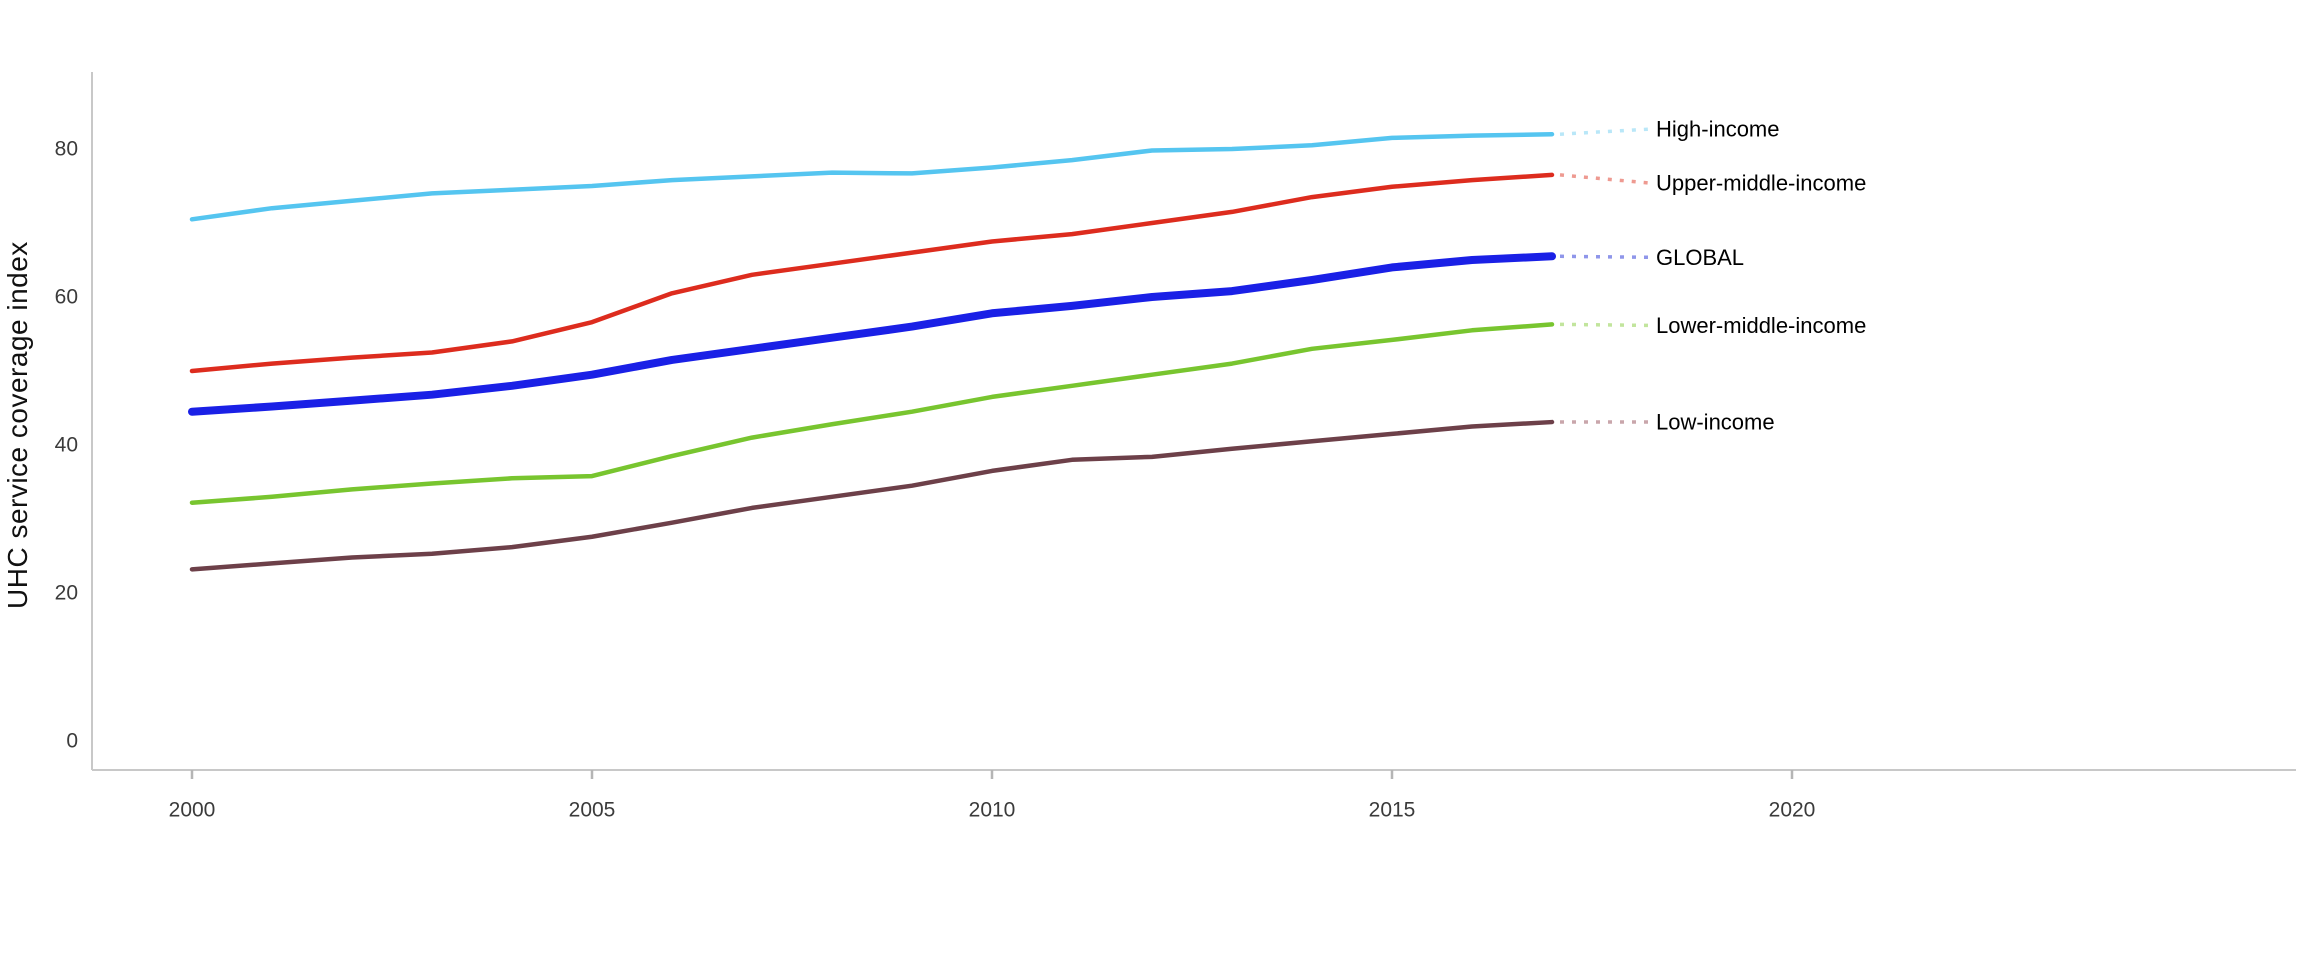  Describe the element at coordinates (66, 445) in the screenshot. I see `y-tick-label: 40` at that location.